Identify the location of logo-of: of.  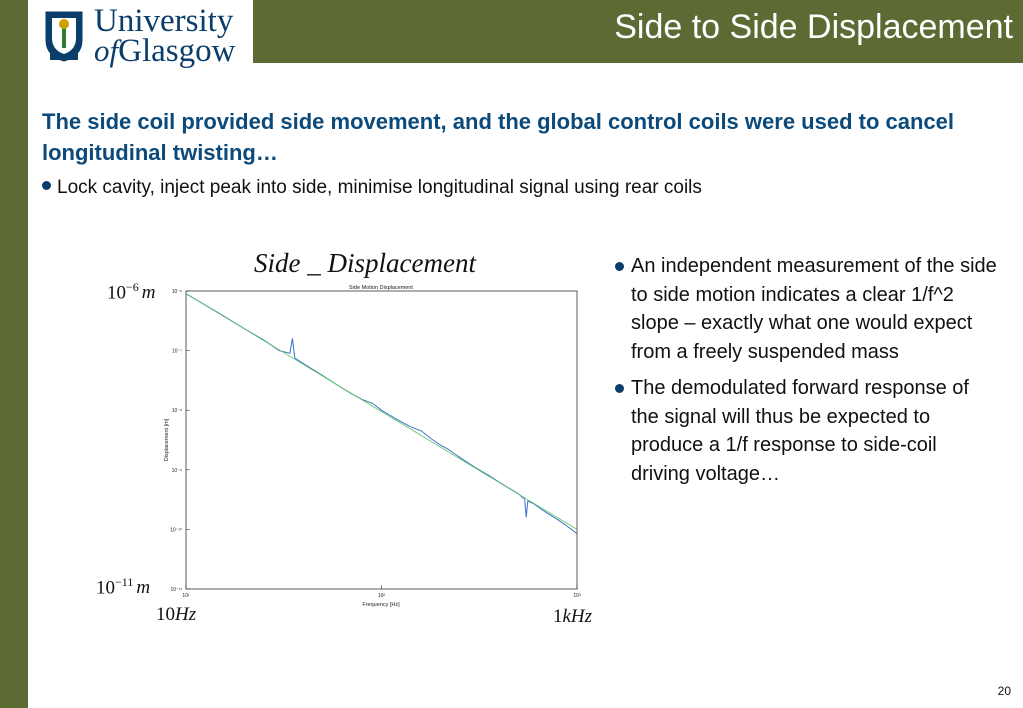
(106, 50).